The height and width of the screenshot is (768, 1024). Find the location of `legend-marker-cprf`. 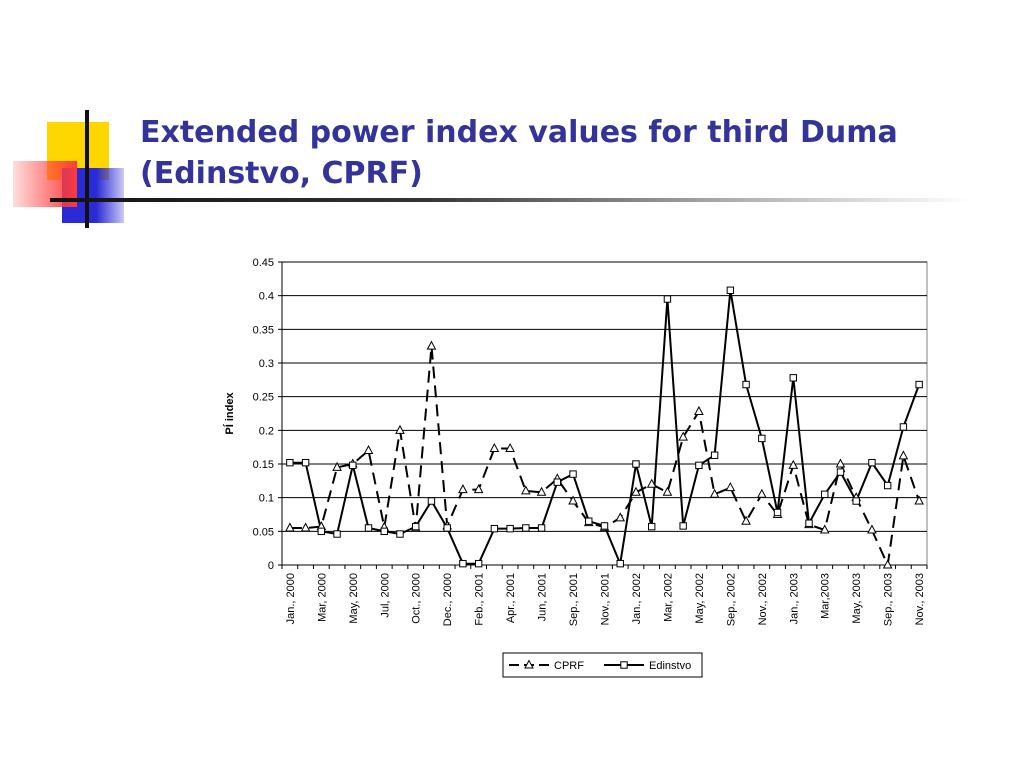

legend-marker-cprf is located at coordinates (529, 664).